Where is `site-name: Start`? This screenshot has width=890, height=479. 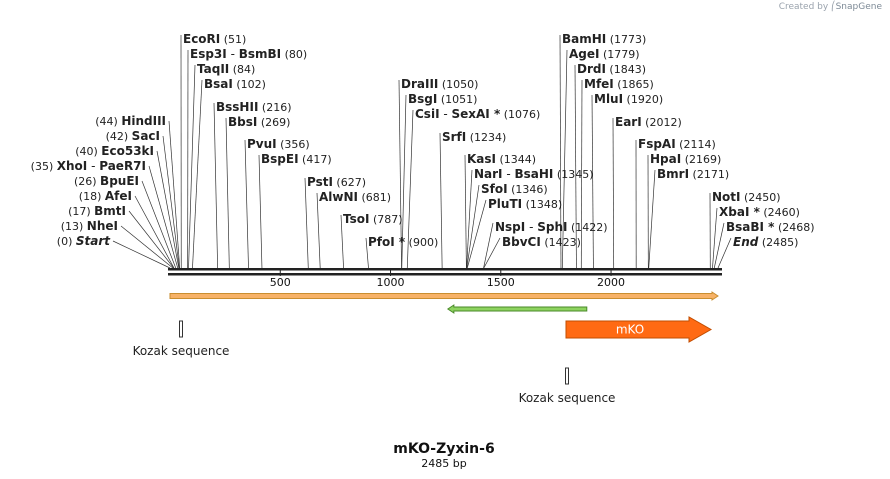
site-name: Start is located at coordinates (93, 241).